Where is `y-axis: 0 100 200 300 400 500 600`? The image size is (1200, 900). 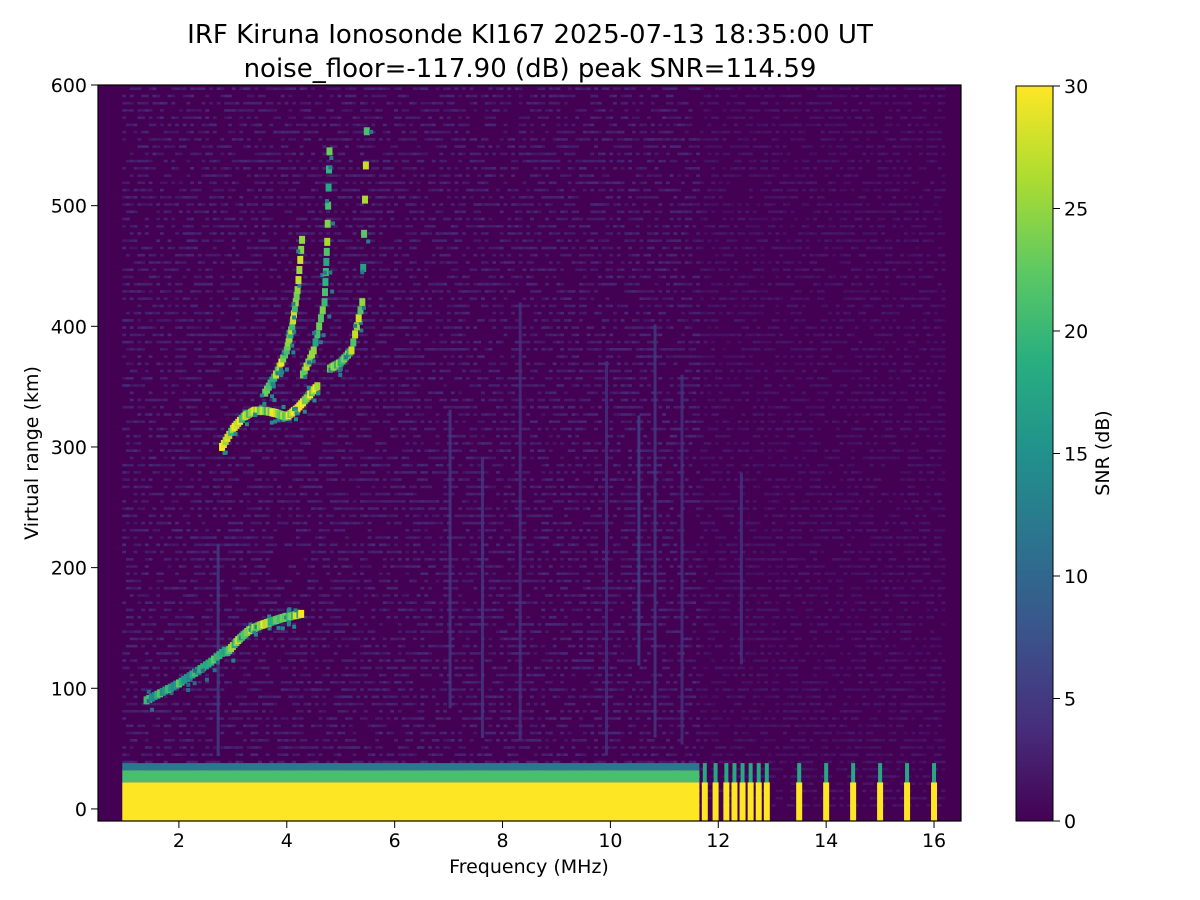 y-axis: 0 100 200 300 400 500 600 is located at coordinates (74, 448).